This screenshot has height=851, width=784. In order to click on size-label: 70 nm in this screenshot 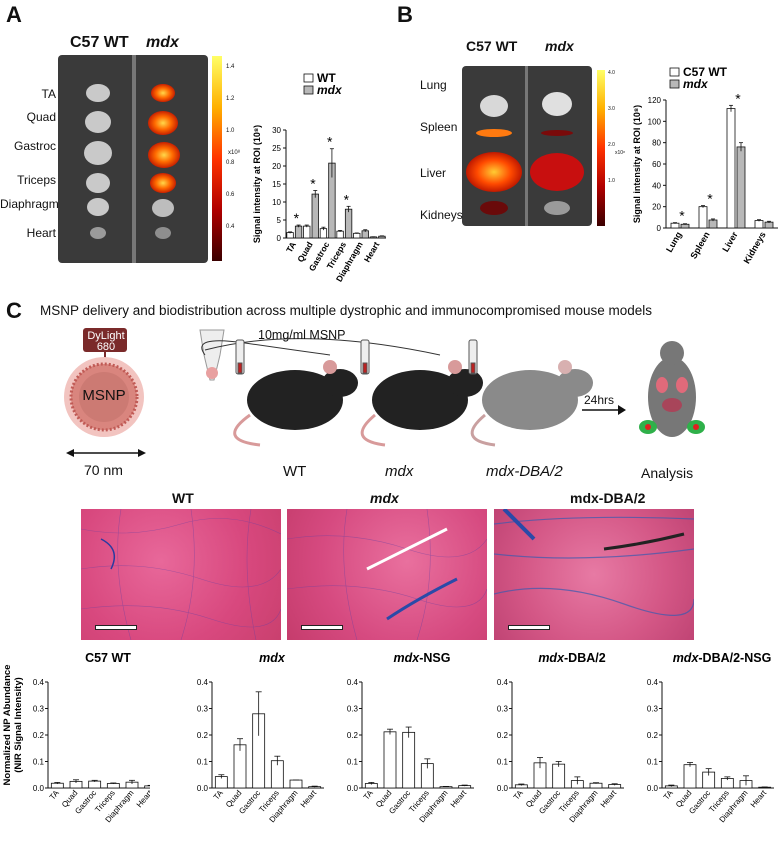, I will do `click(103, 470)`.